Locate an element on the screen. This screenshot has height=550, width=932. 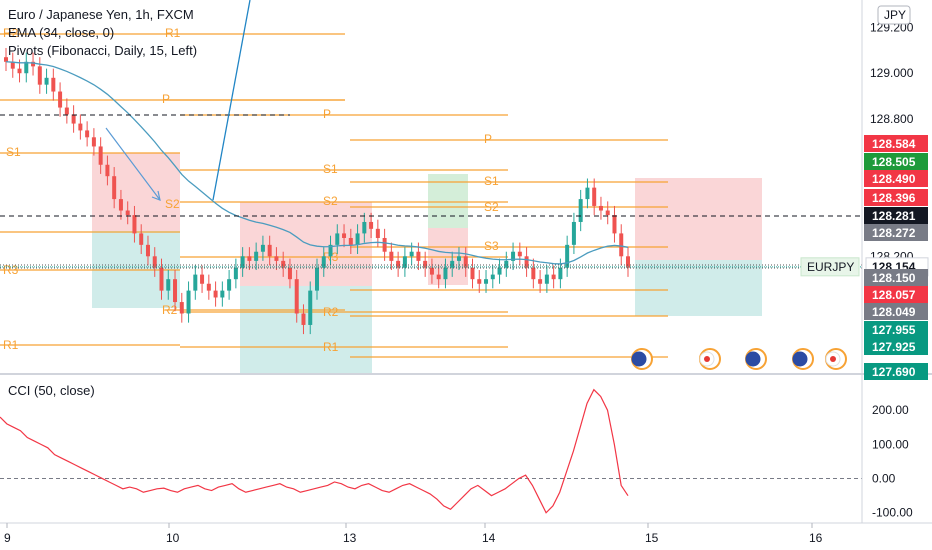
time-tick-5: 16 is located at coordinates (816, 538).